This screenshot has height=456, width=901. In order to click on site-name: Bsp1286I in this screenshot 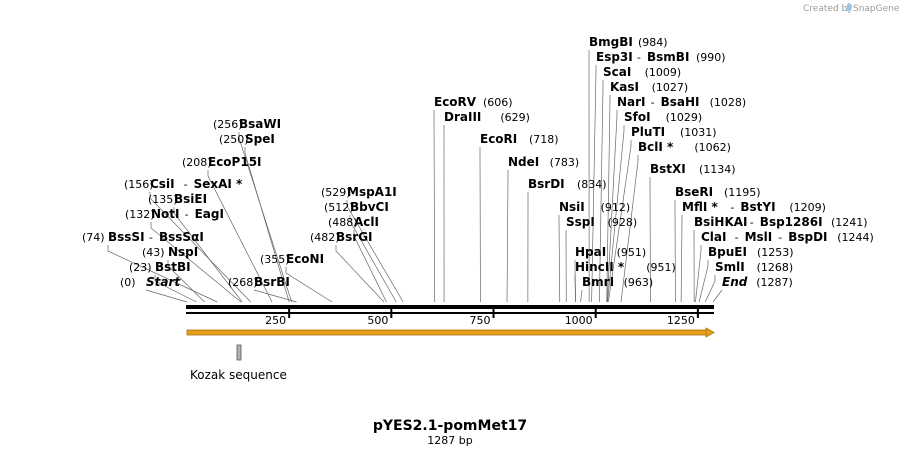, I will do `click(791, 222)`.